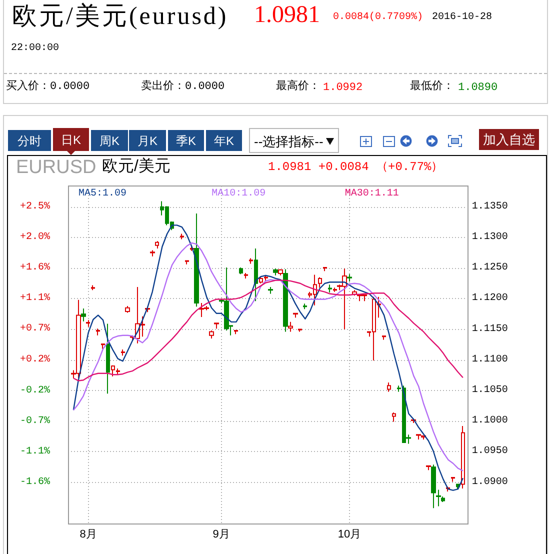 The width and height of the screenshot is (550, 554). I want to click on text: 最低价：, so click(432, 87).